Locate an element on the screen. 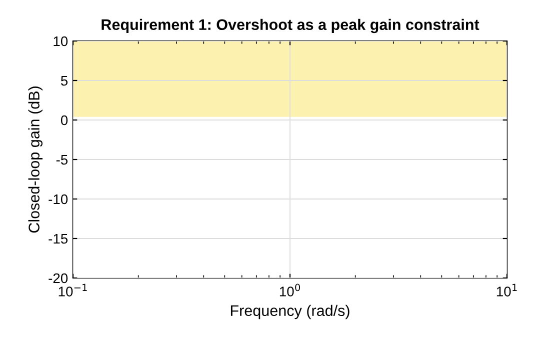 Image resolution: width=560 pixels, height=337 pixels. y-axis-title: Closed-loop gain (dB) is located at coordinates (35, 159).